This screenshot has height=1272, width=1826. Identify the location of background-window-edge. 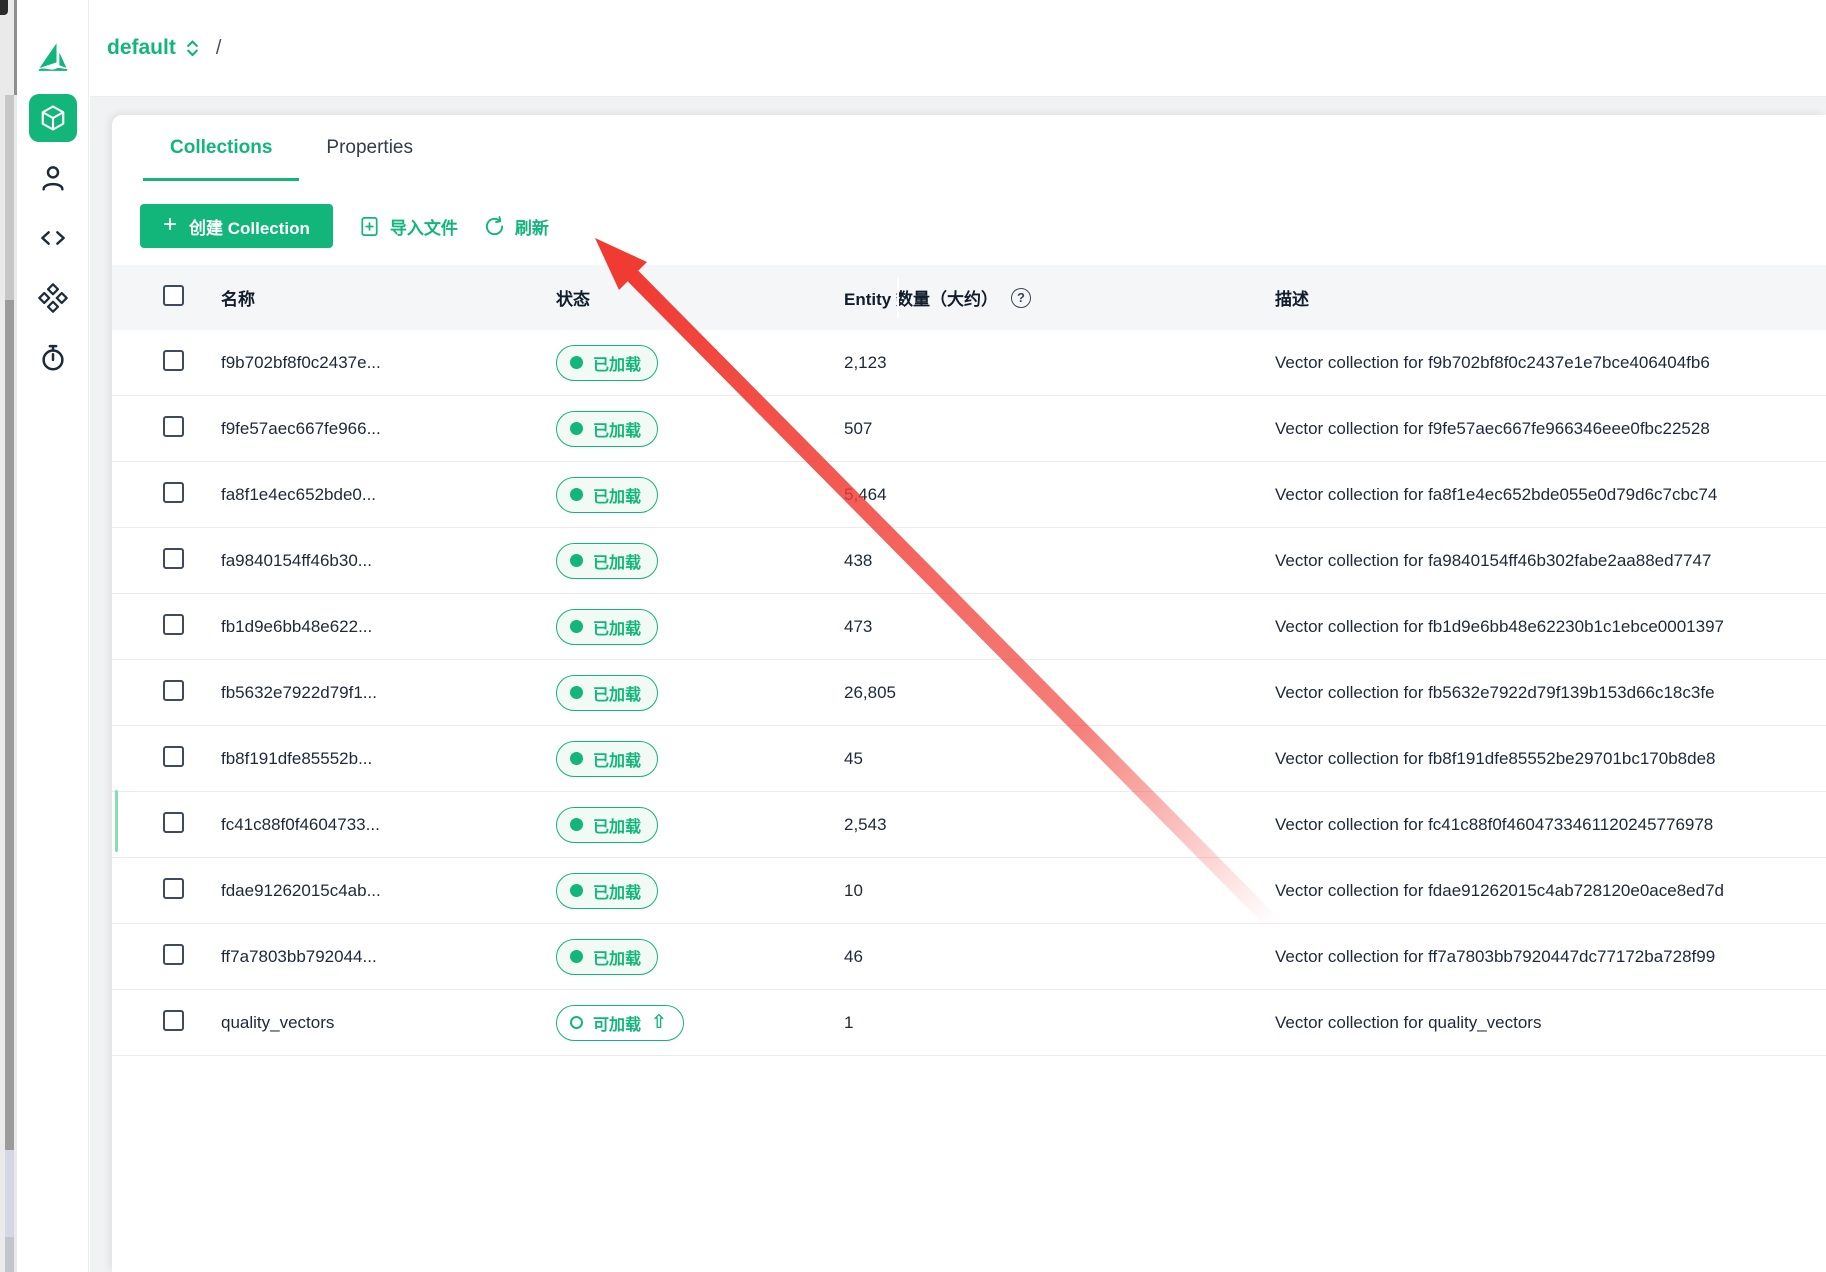
(8, 636).